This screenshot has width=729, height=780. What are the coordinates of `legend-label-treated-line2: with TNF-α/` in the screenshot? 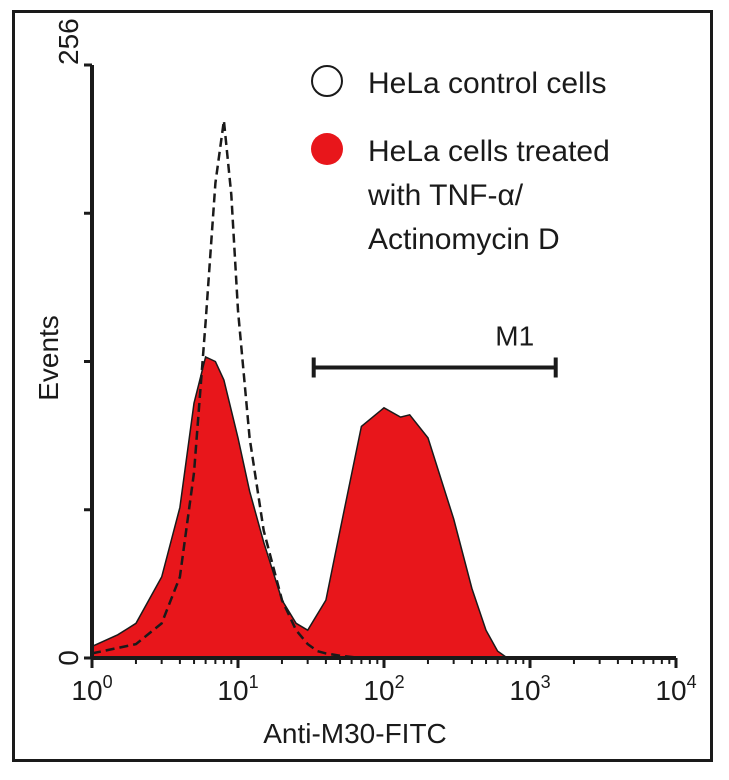 It's located at (445, 195).